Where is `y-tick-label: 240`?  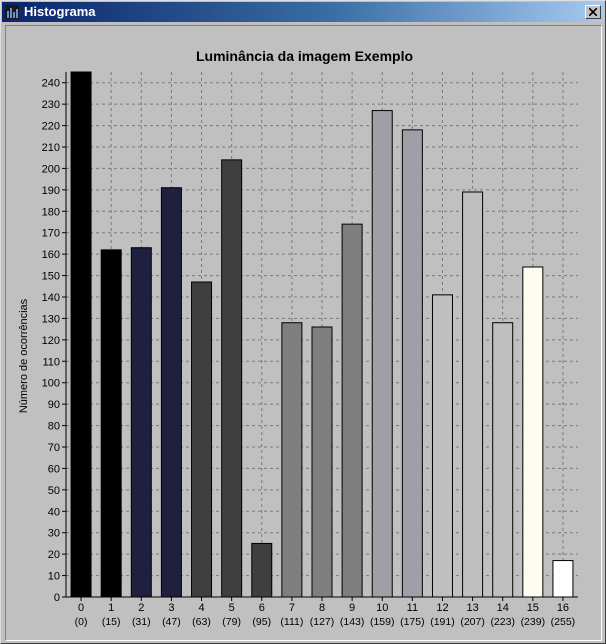 y-tick-label: 240 is located at coordinates (51, 84).